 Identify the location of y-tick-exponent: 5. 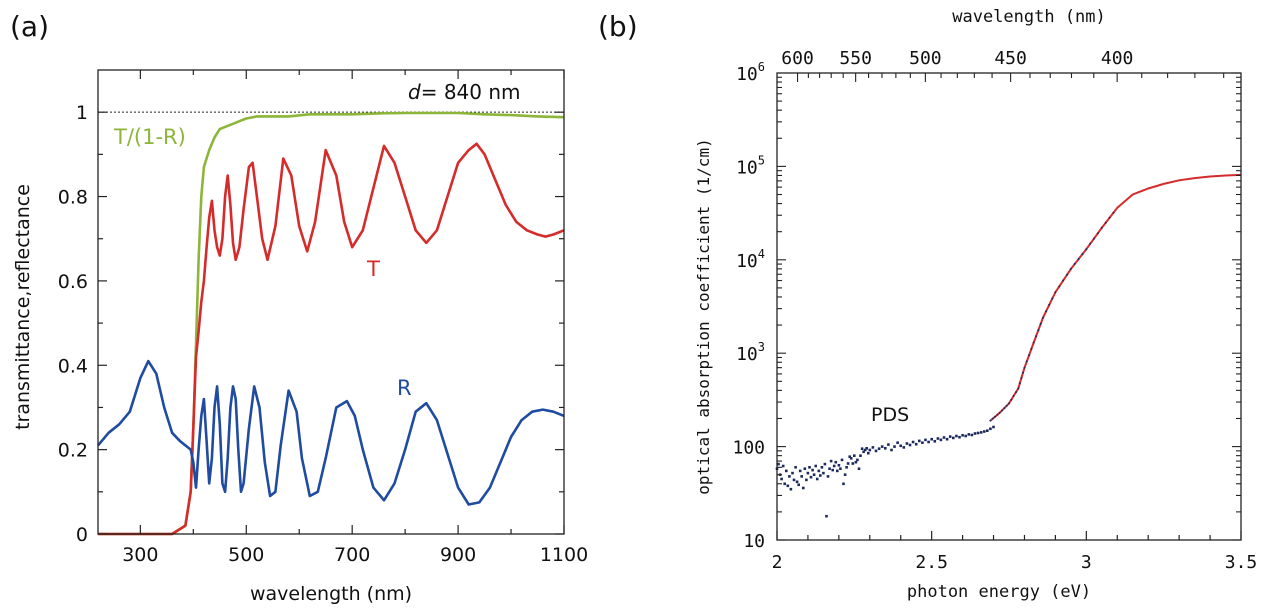
(761, 160).